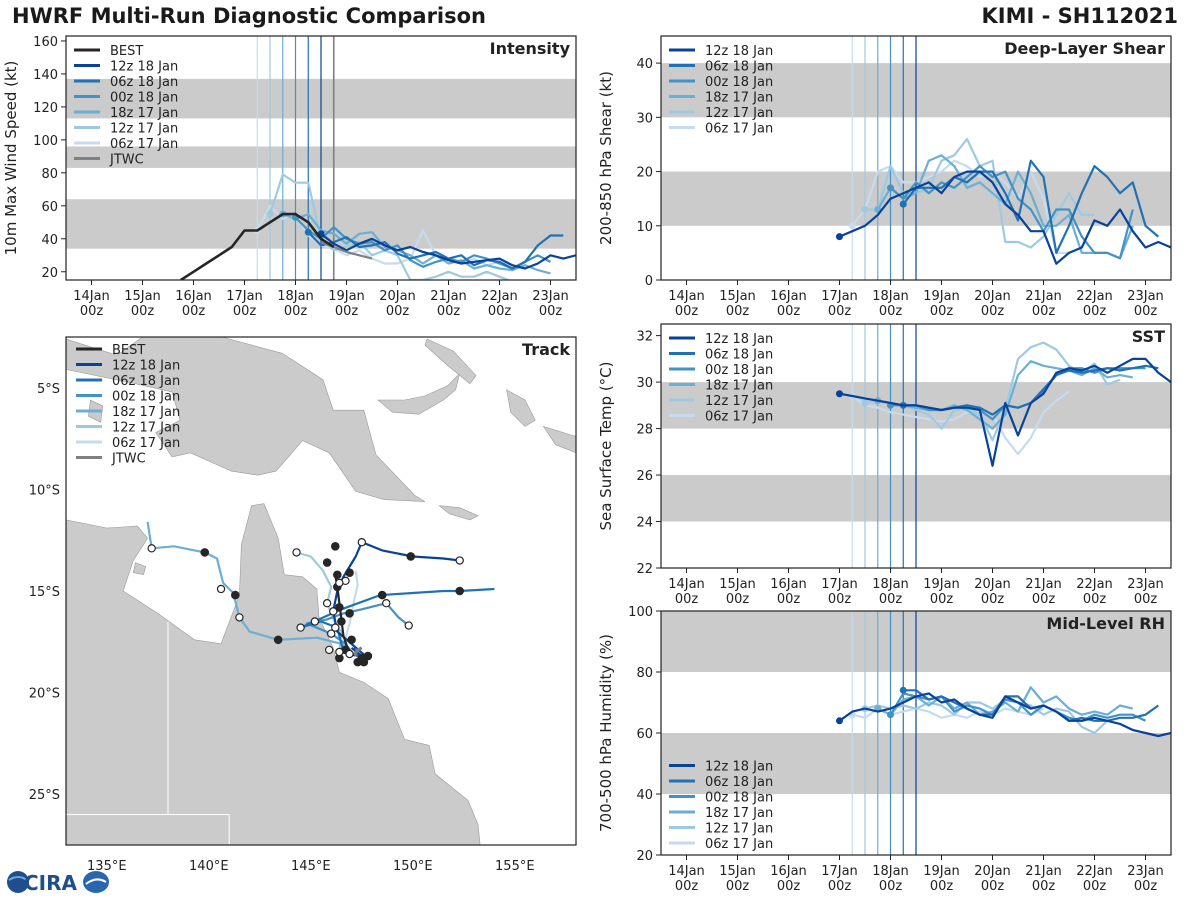 The image size is (1200, 900). Describe the element at coordinates (649, 281) in the screenshot. I see `shear-ytick-label: 0` at that location.